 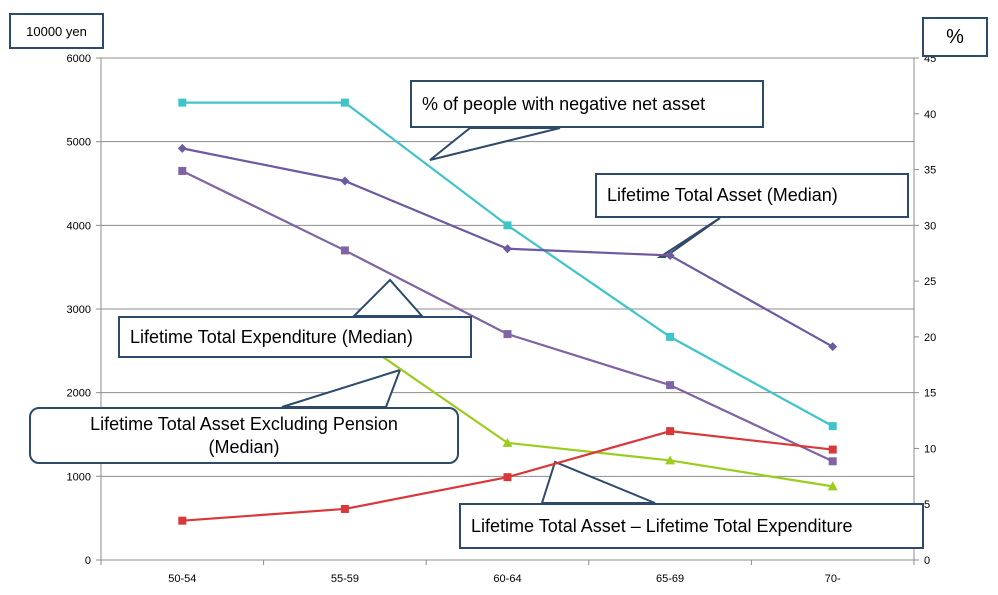 I want to click on right-axis-tick-label: 0, so click(x=927, y=561).